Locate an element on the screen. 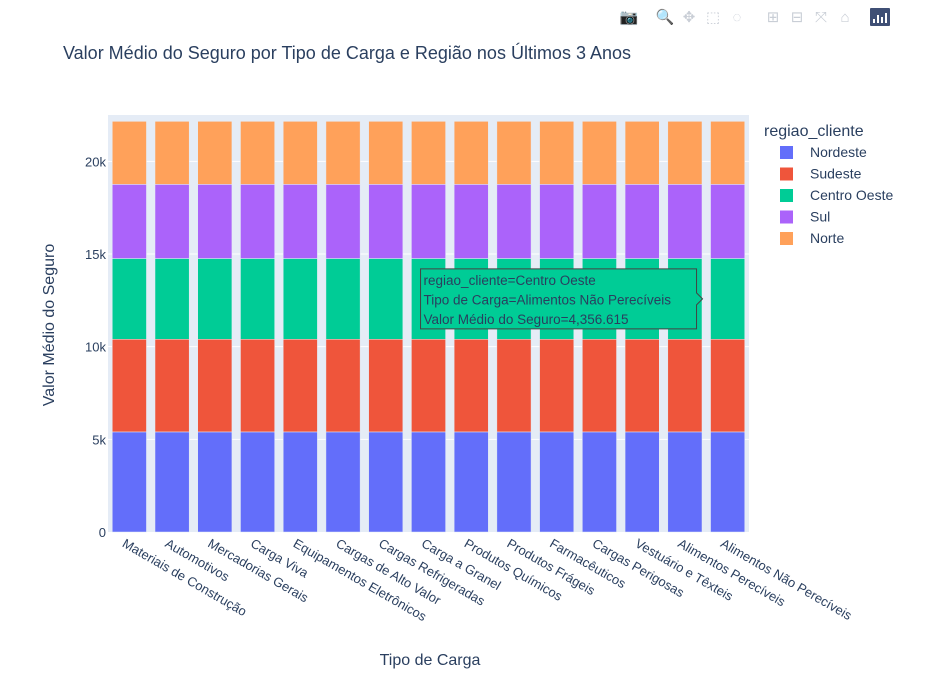 The width and height of the screenshot is (937, 697). legend-title: regiao_cliente is located at coordinates (814, 131).